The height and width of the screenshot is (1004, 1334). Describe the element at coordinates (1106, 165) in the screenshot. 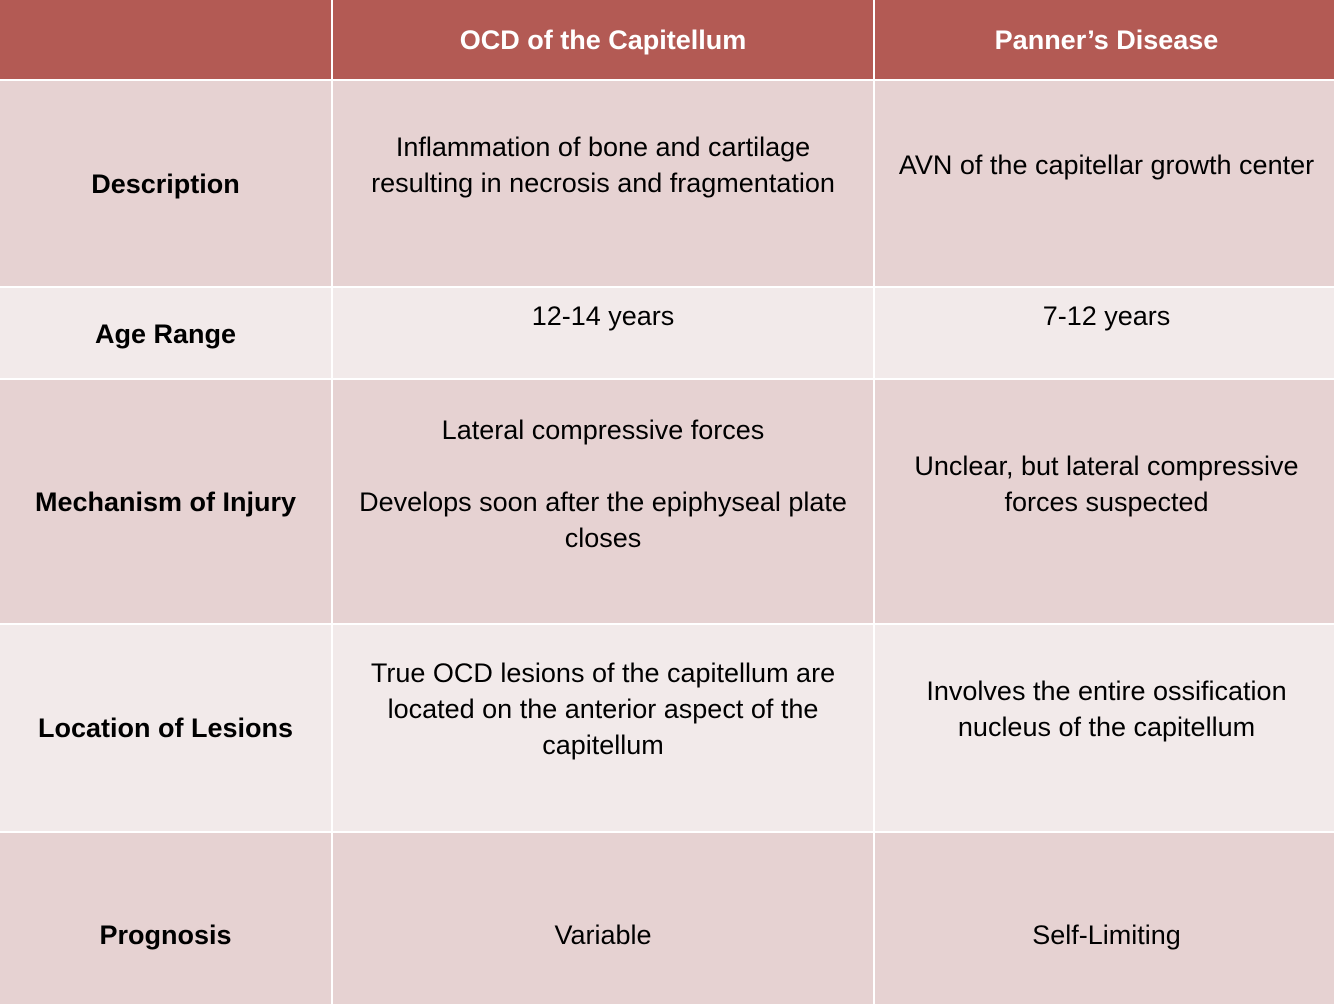

I see `cell-text-line: AVN of the capitellar growth center` at that location.